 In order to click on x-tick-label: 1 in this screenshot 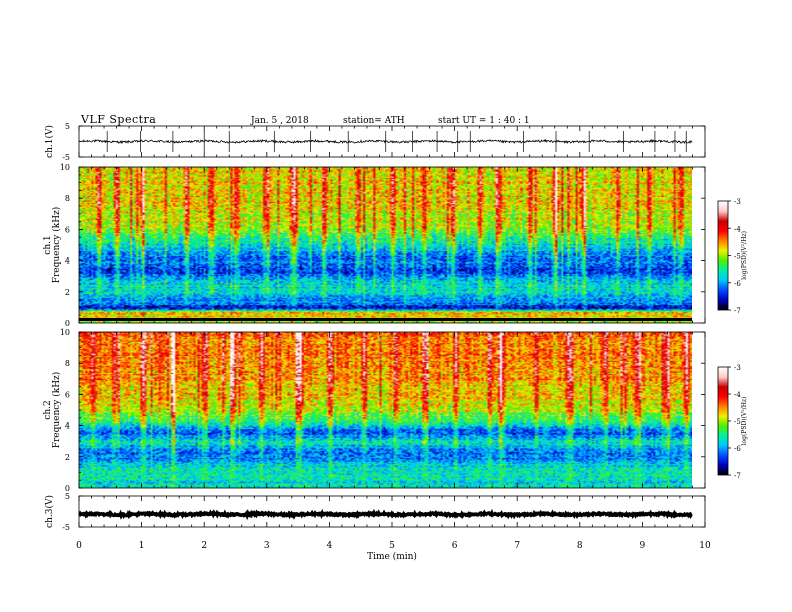, I will do `click(142, 546)`.